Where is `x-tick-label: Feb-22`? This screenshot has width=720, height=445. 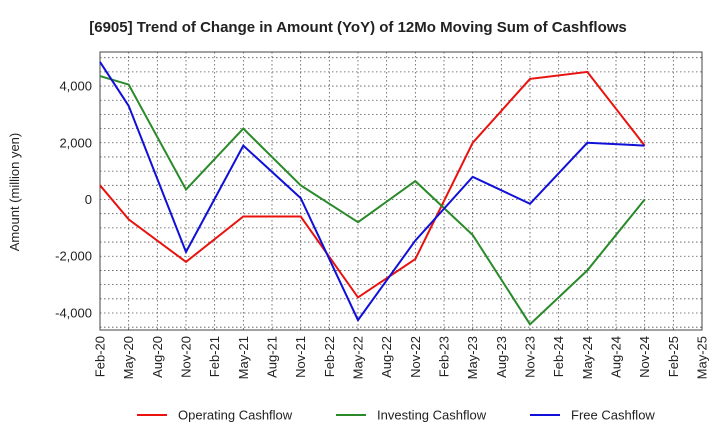
x-tick-label: Feb-22 is located at coordinates (329, 356).